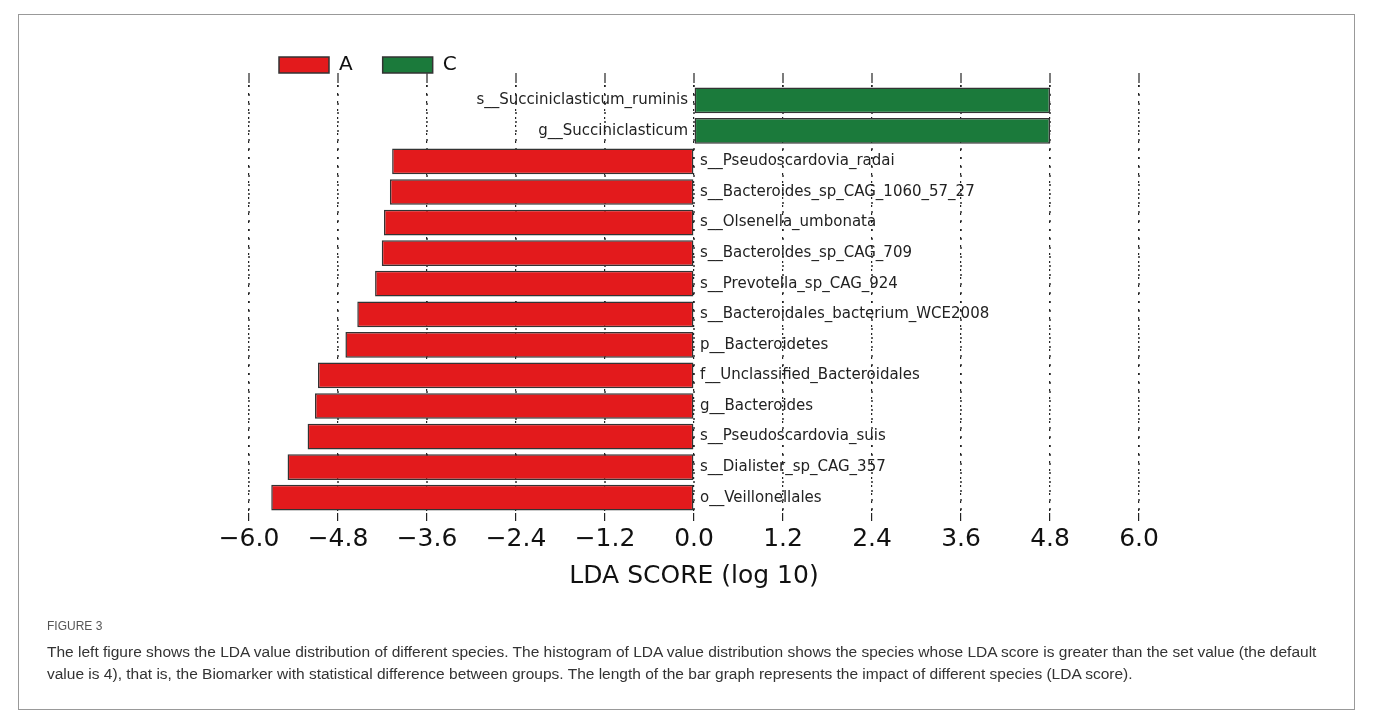 The width and height of the screenshot is (1375, 724). Describe the element at coordinates (799, 283) in the screenshot. I see `y-tick-label: s__Prevotella_sp_CAG_924` at that location.